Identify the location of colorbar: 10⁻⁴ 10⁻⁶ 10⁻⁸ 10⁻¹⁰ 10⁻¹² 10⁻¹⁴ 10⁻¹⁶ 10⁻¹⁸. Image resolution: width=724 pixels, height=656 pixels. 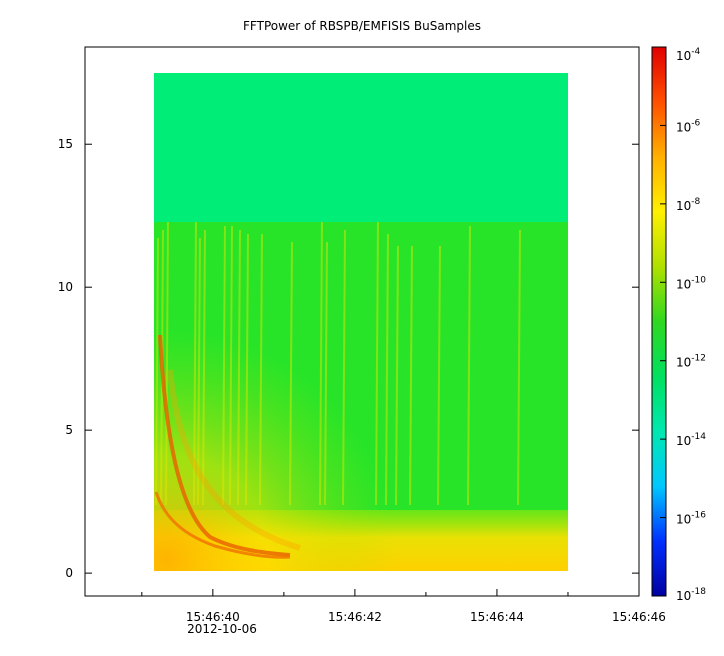
(678, 324).